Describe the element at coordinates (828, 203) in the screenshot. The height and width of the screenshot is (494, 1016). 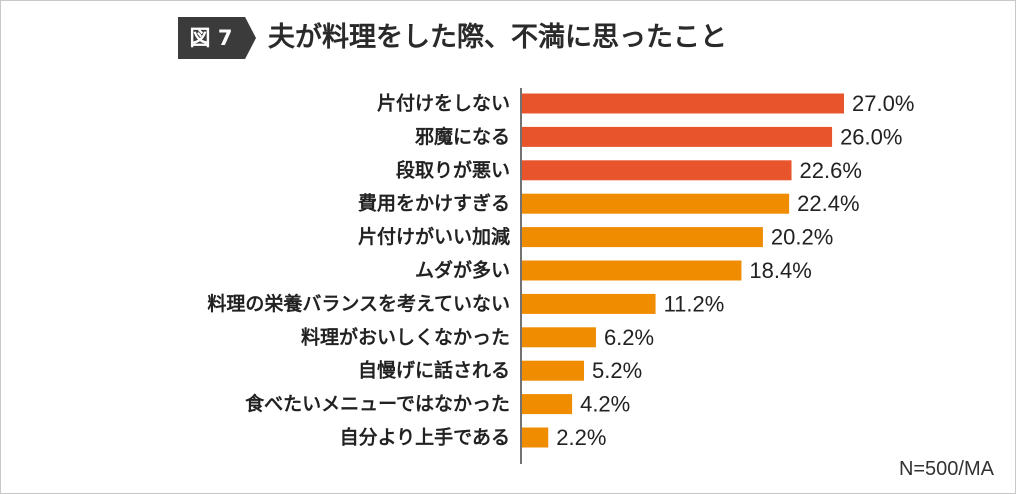
I see `value-label: 22.4%` at that location.